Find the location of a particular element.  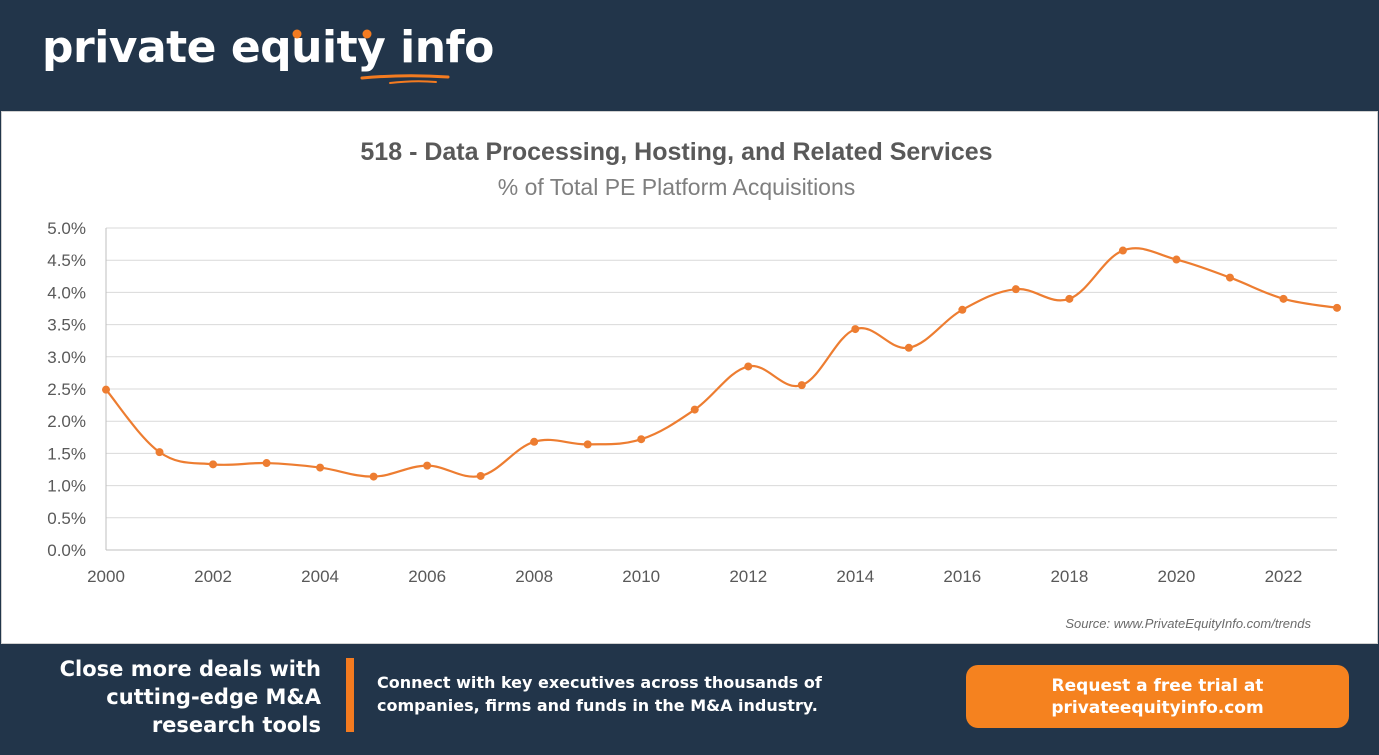

header: private equity info is located at coordinates (689, 55).